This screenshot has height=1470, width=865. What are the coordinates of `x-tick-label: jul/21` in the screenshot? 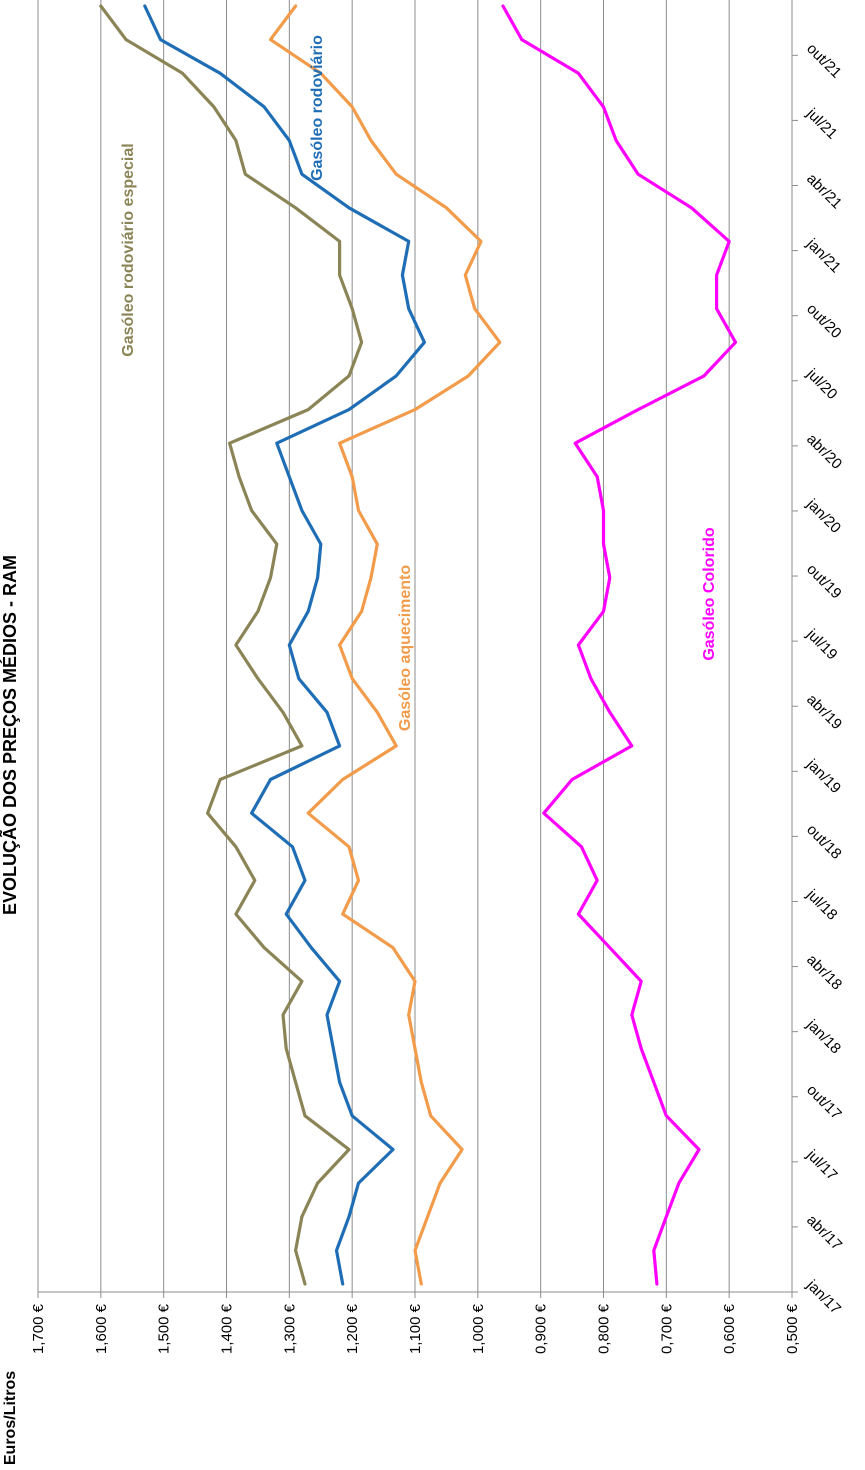 It's located at (821, 124).